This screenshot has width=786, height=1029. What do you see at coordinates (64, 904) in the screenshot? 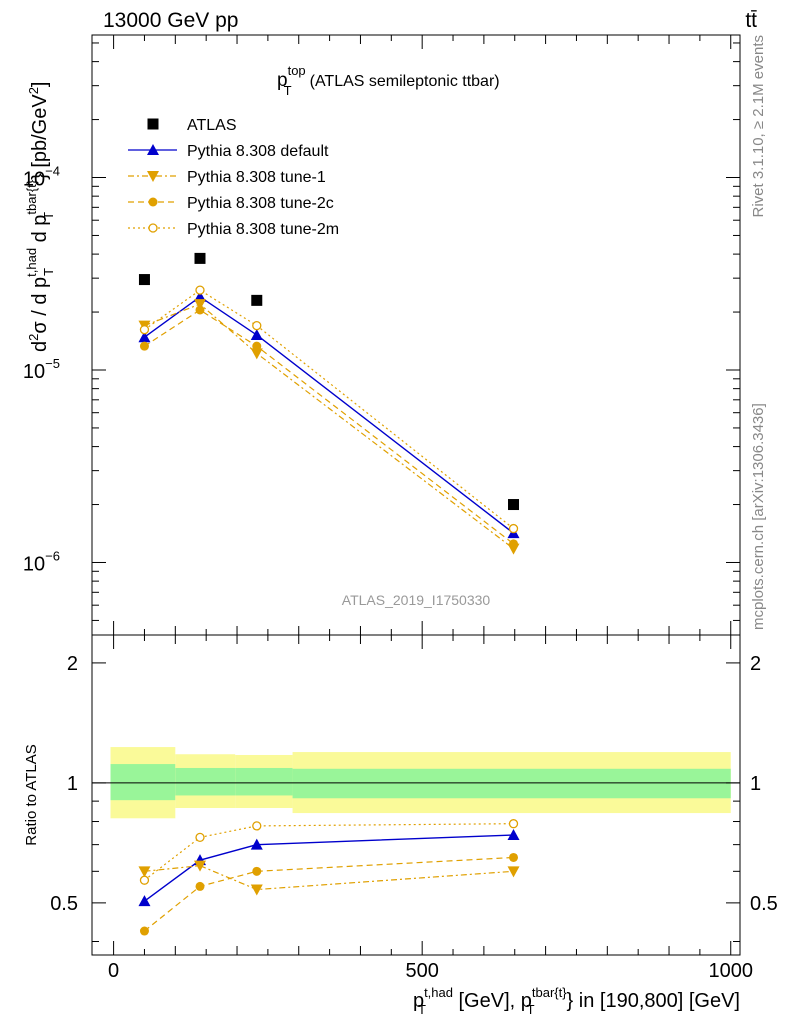
I see `ratio-y-tick-label-left: 0.5` at bounding box center [64, 904].